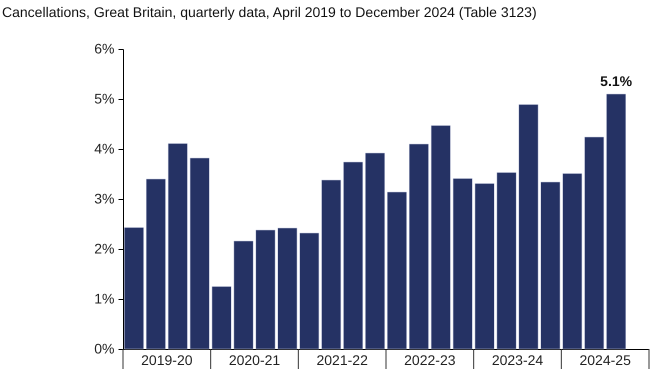  Describe the element at coordinates (104, 348) in the screenshot. I see `y-tick-label: 0%` at that location.